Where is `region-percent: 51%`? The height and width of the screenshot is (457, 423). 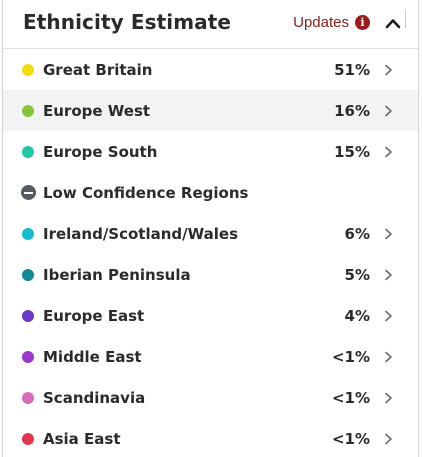 region-percent: 51% is located at coordinates (352, 69).